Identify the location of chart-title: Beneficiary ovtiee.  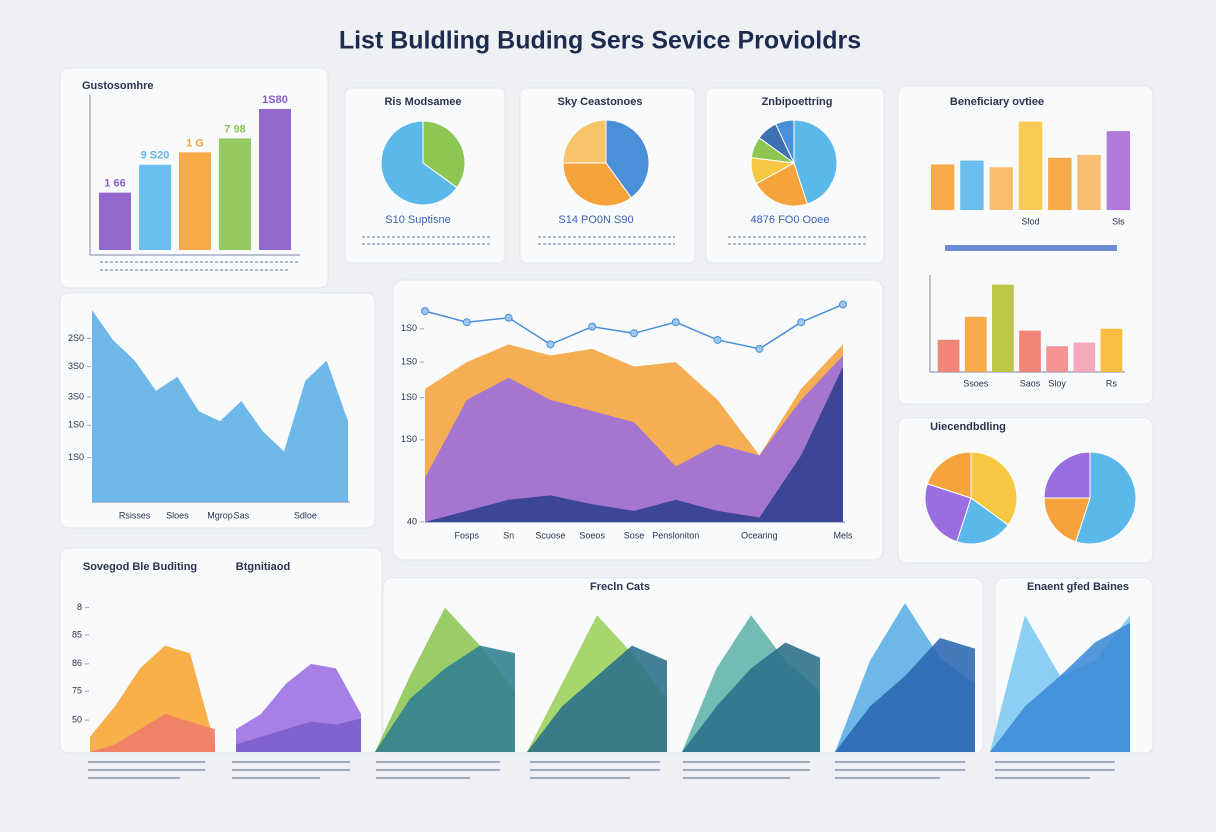
(997, 102).